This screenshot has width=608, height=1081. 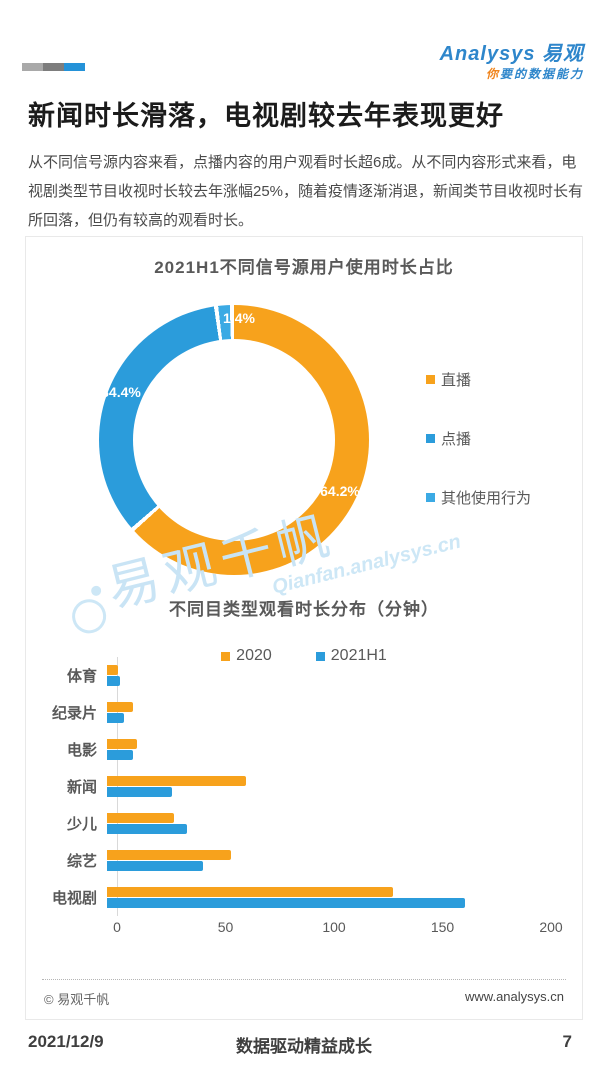 What do you see at coordinates (77, 999) in the screenshot?
I see `copyright-text: © 易观千帆` at bounding box center [77, 999].